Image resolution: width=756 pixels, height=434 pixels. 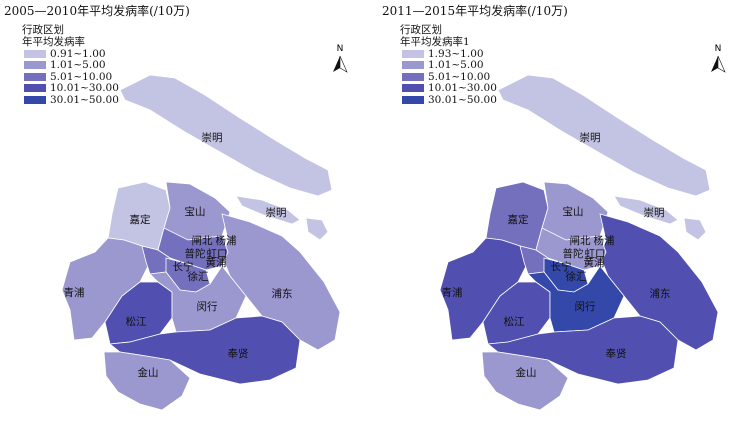 I want to click on legend-item: 0.91~1.00, so click(x=70, y=54).